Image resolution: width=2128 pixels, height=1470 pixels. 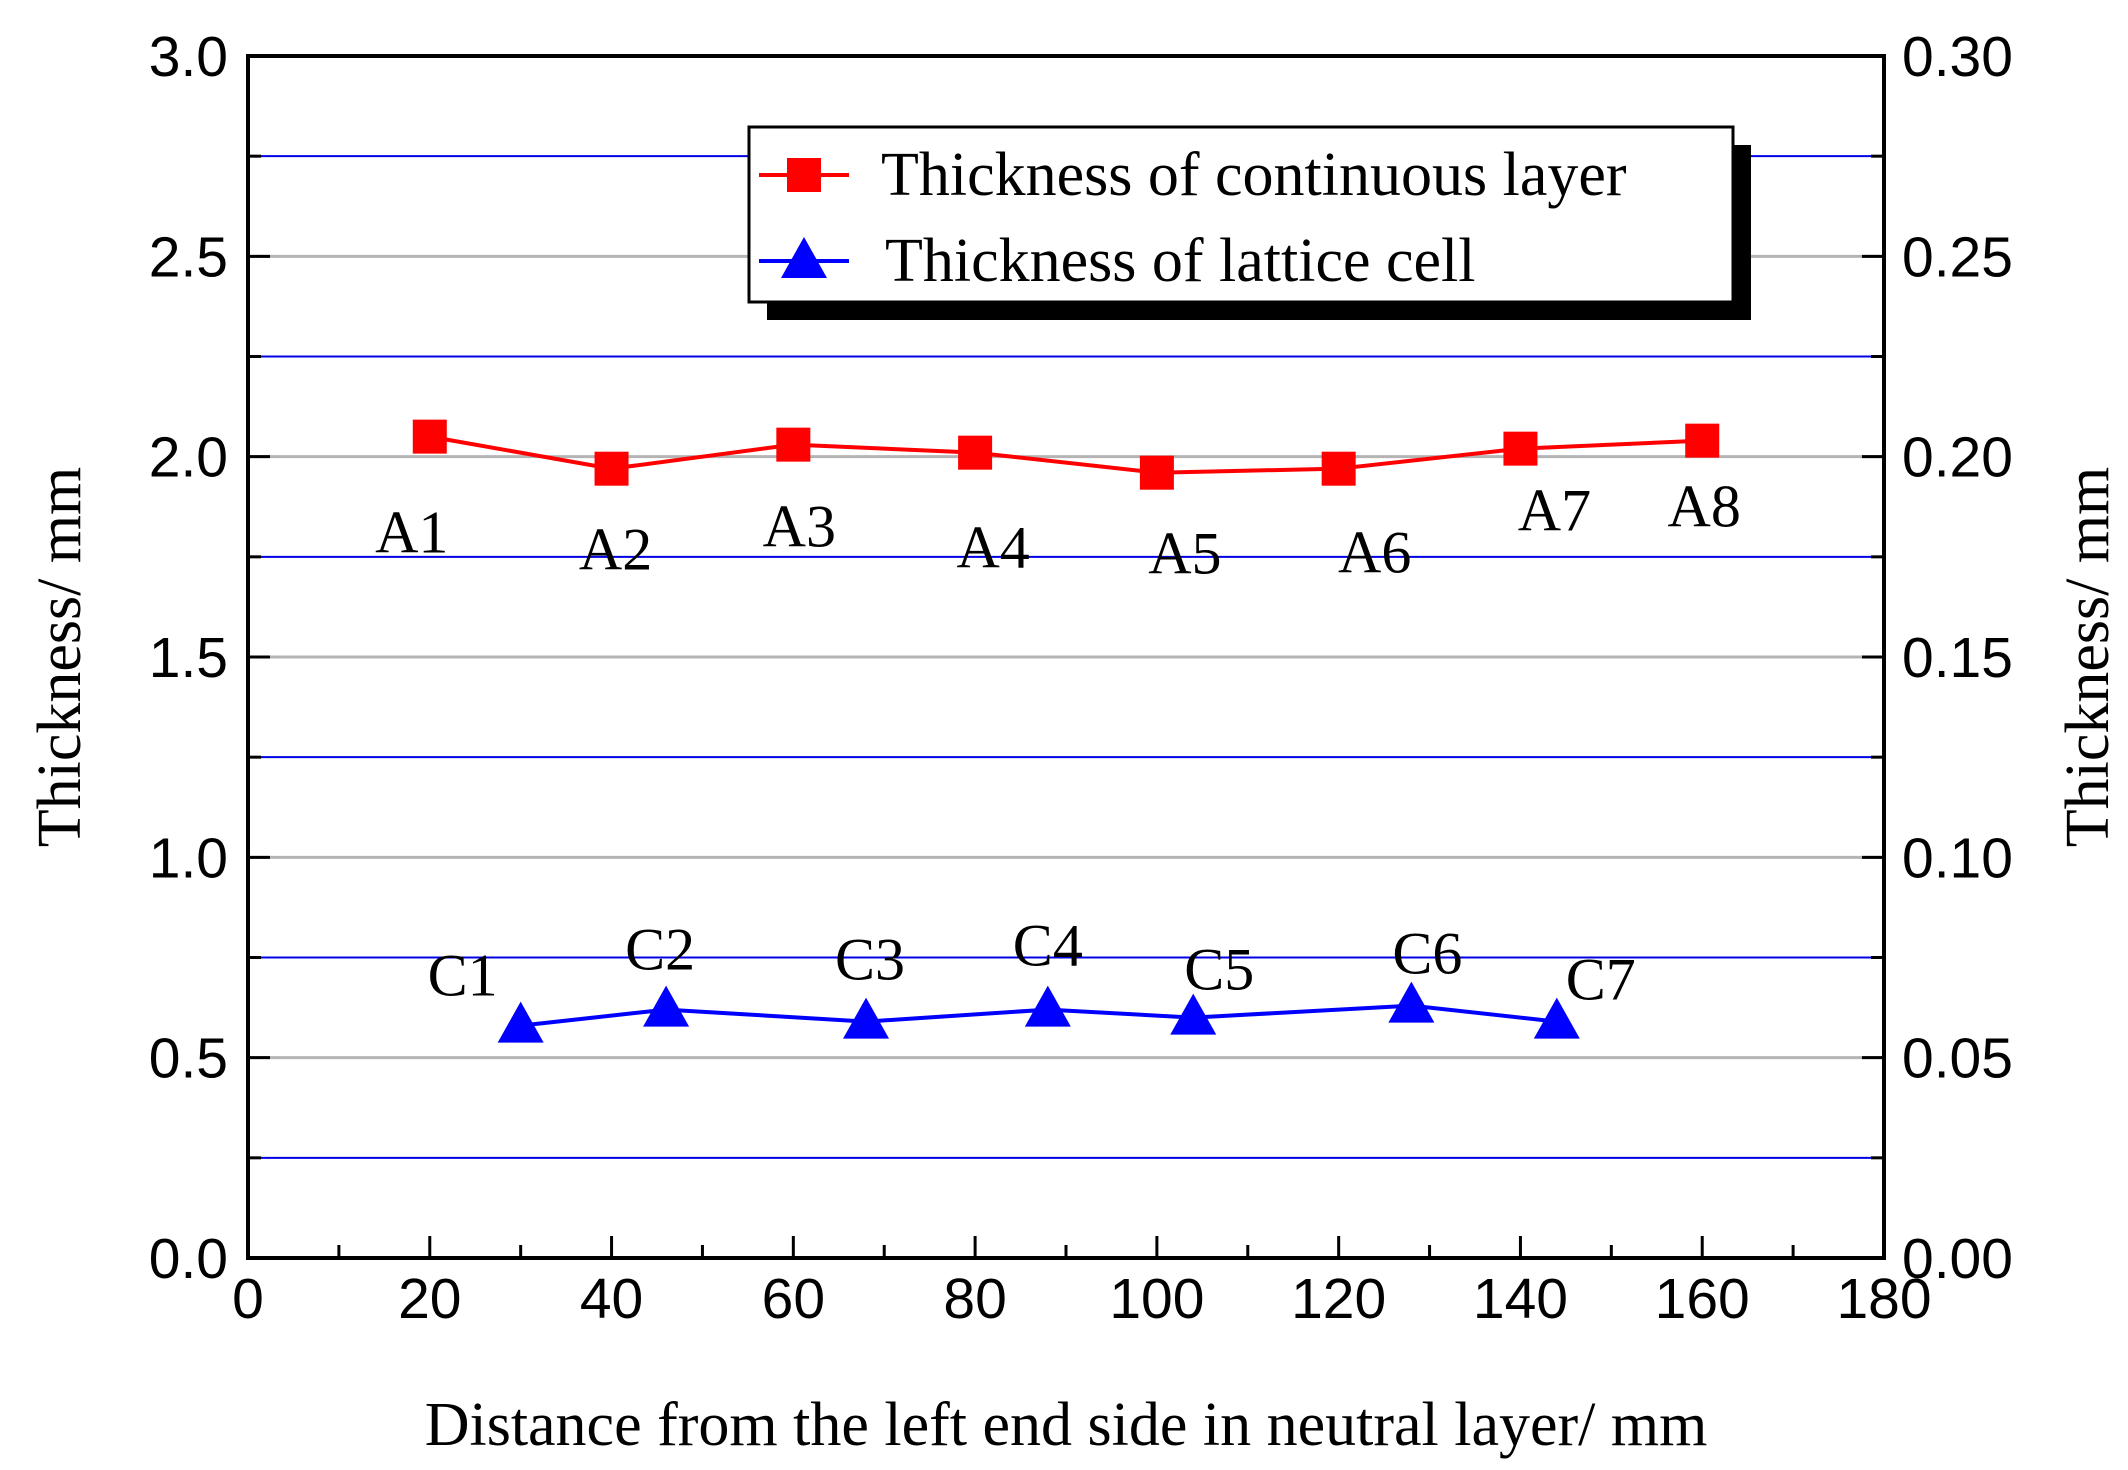 What do you see at coordinates (1702, 1299) in the screenshot?
I see `x-tick-label: 160` at bounding box center [1702, 1299].